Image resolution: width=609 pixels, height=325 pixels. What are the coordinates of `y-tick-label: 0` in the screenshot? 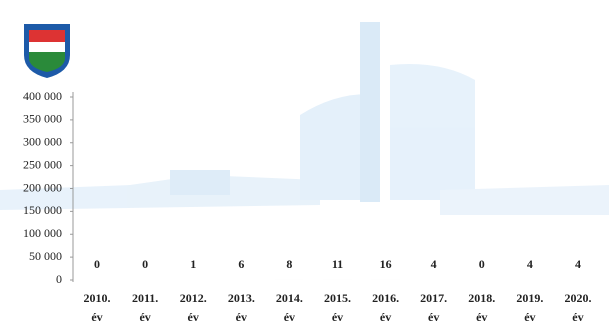 It's located at (59, 279).